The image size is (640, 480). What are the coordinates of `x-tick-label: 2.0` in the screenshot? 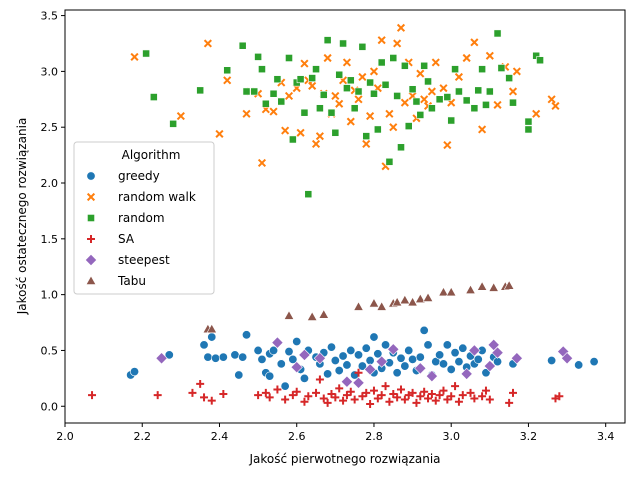 It's located at (65, 436).